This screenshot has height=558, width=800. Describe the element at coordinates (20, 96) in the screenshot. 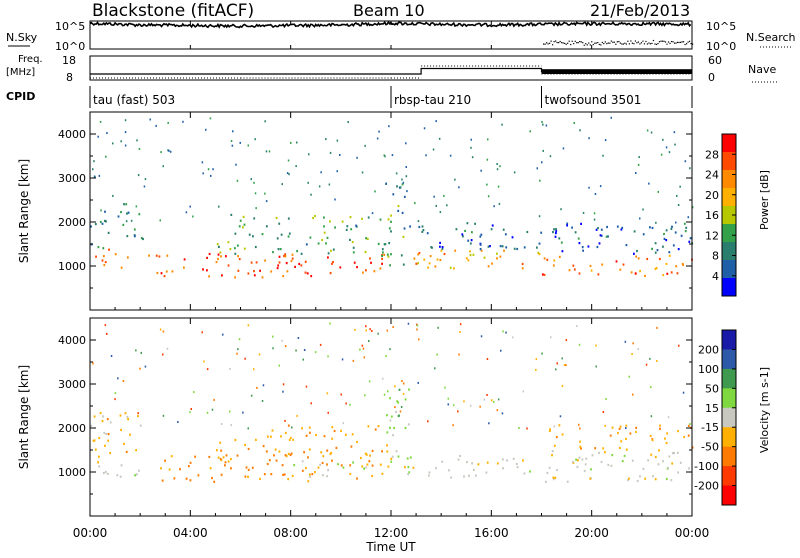

I see `cpid-label: CPID` at that location.